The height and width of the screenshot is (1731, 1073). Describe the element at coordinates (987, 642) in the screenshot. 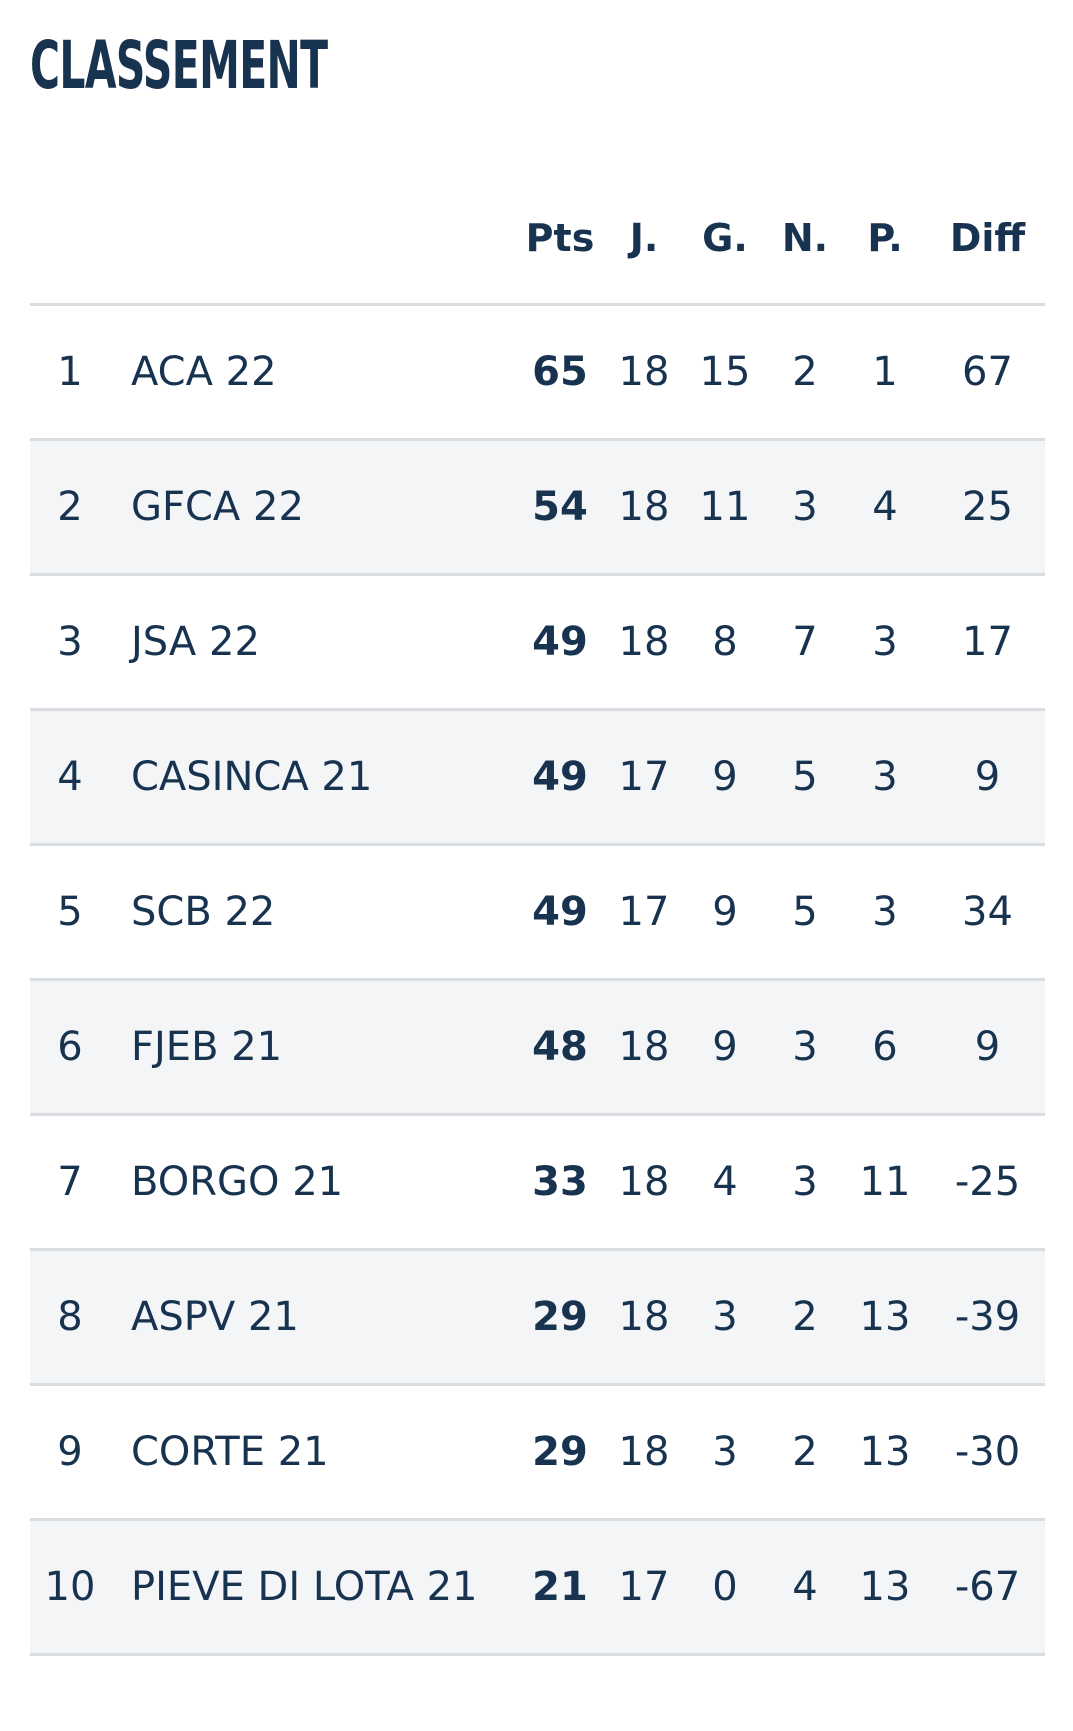

I see `goal-difference-cell: 17` at that location.